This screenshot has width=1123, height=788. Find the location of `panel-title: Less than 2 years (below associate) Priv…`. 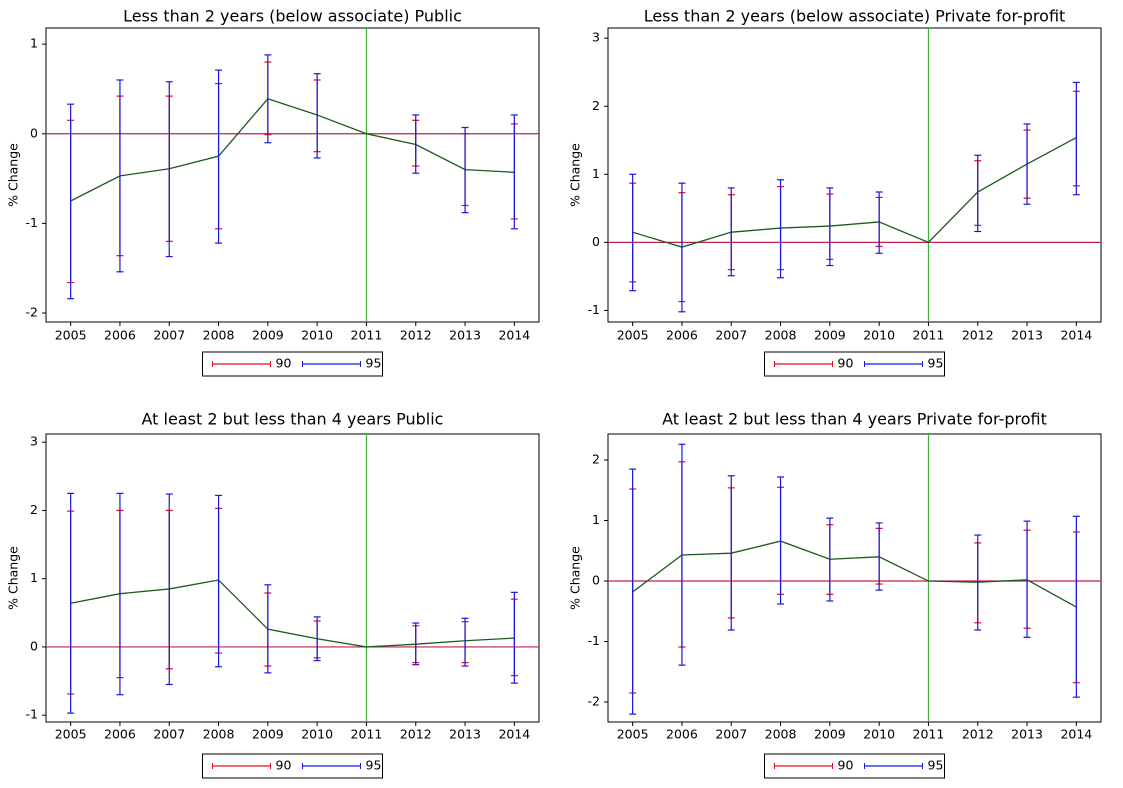

panel-title: Less than 2 years (below associate) Priv… is located at coordinates (855, 16).